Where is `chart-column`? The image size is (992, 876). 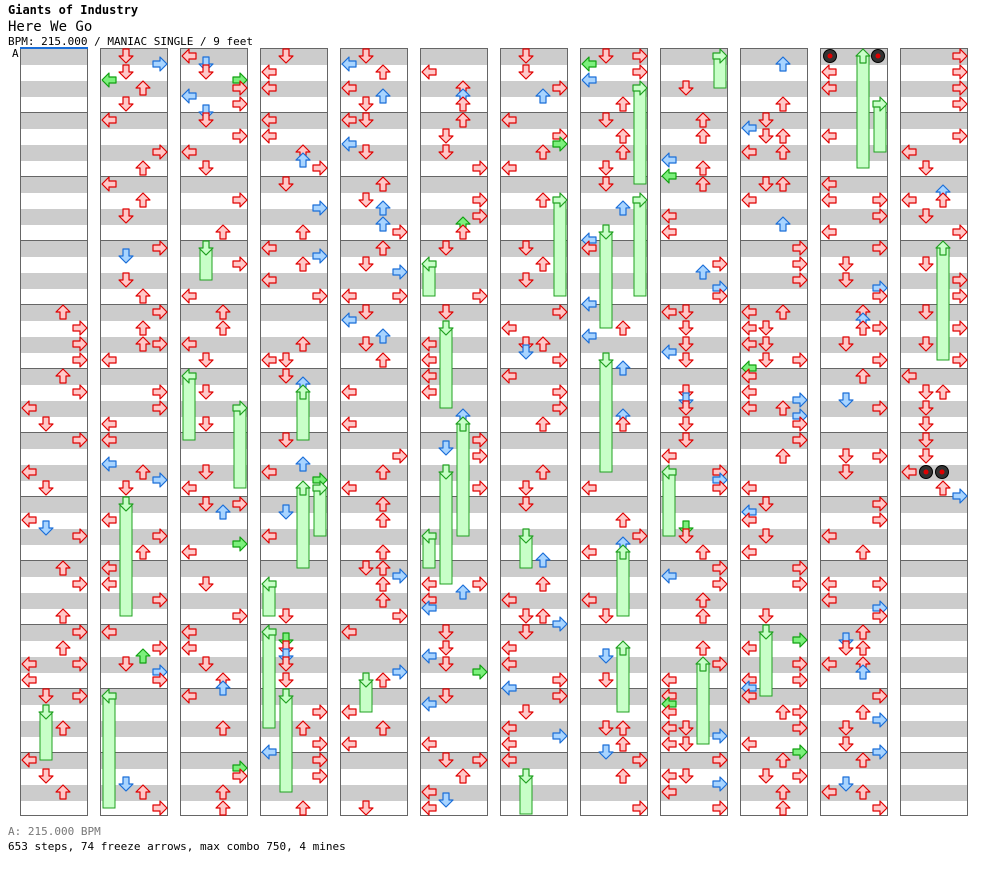 chart-column is located at coordinates (454, 432).